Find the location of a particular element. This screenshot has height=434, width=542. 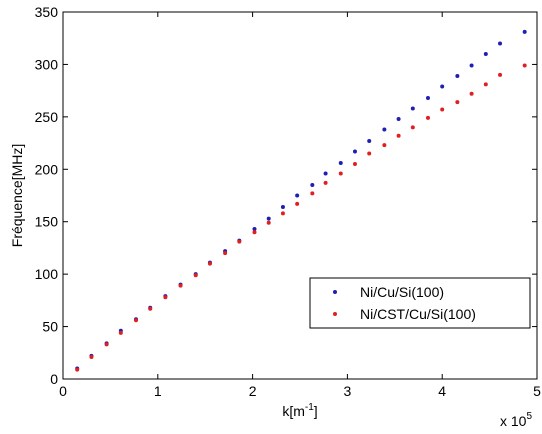

x-axis-multiplier: x 105 is located at coordinates (516, 420).